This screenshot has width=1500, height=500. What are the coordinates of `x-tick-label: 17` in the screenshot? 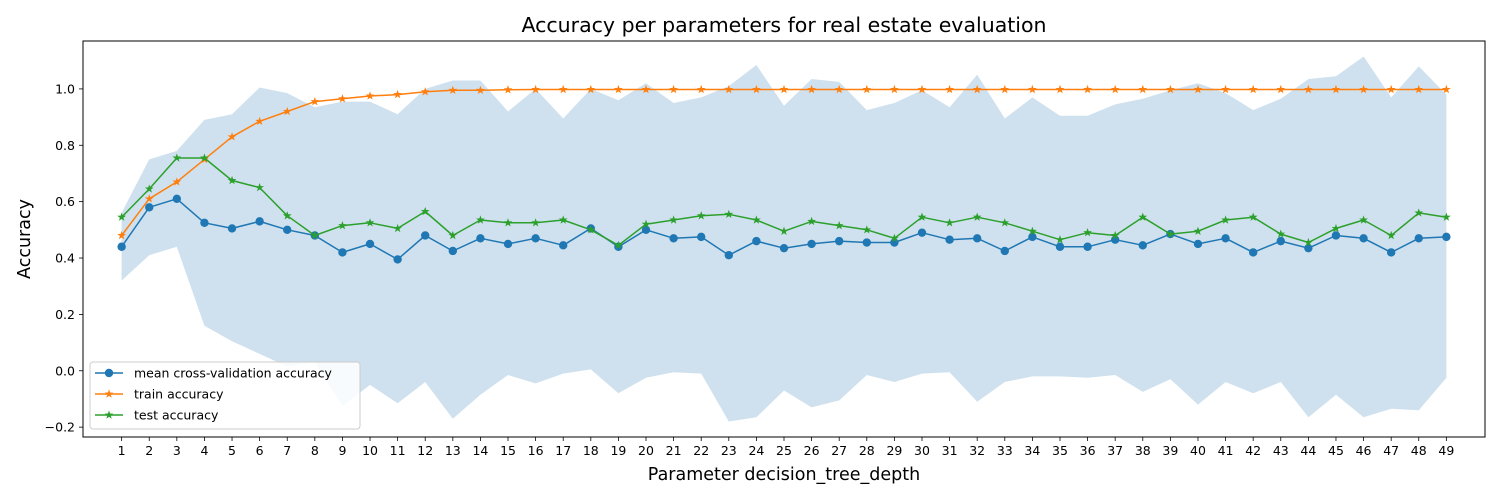 It's located at (563, 450).